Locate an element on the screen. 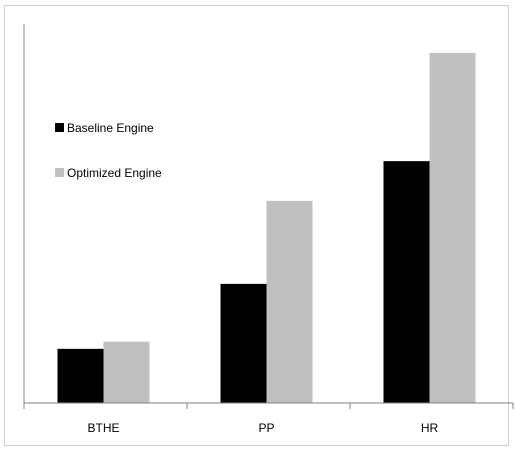  bar-optimized-engine-hr is located at coordinates (452, 227).